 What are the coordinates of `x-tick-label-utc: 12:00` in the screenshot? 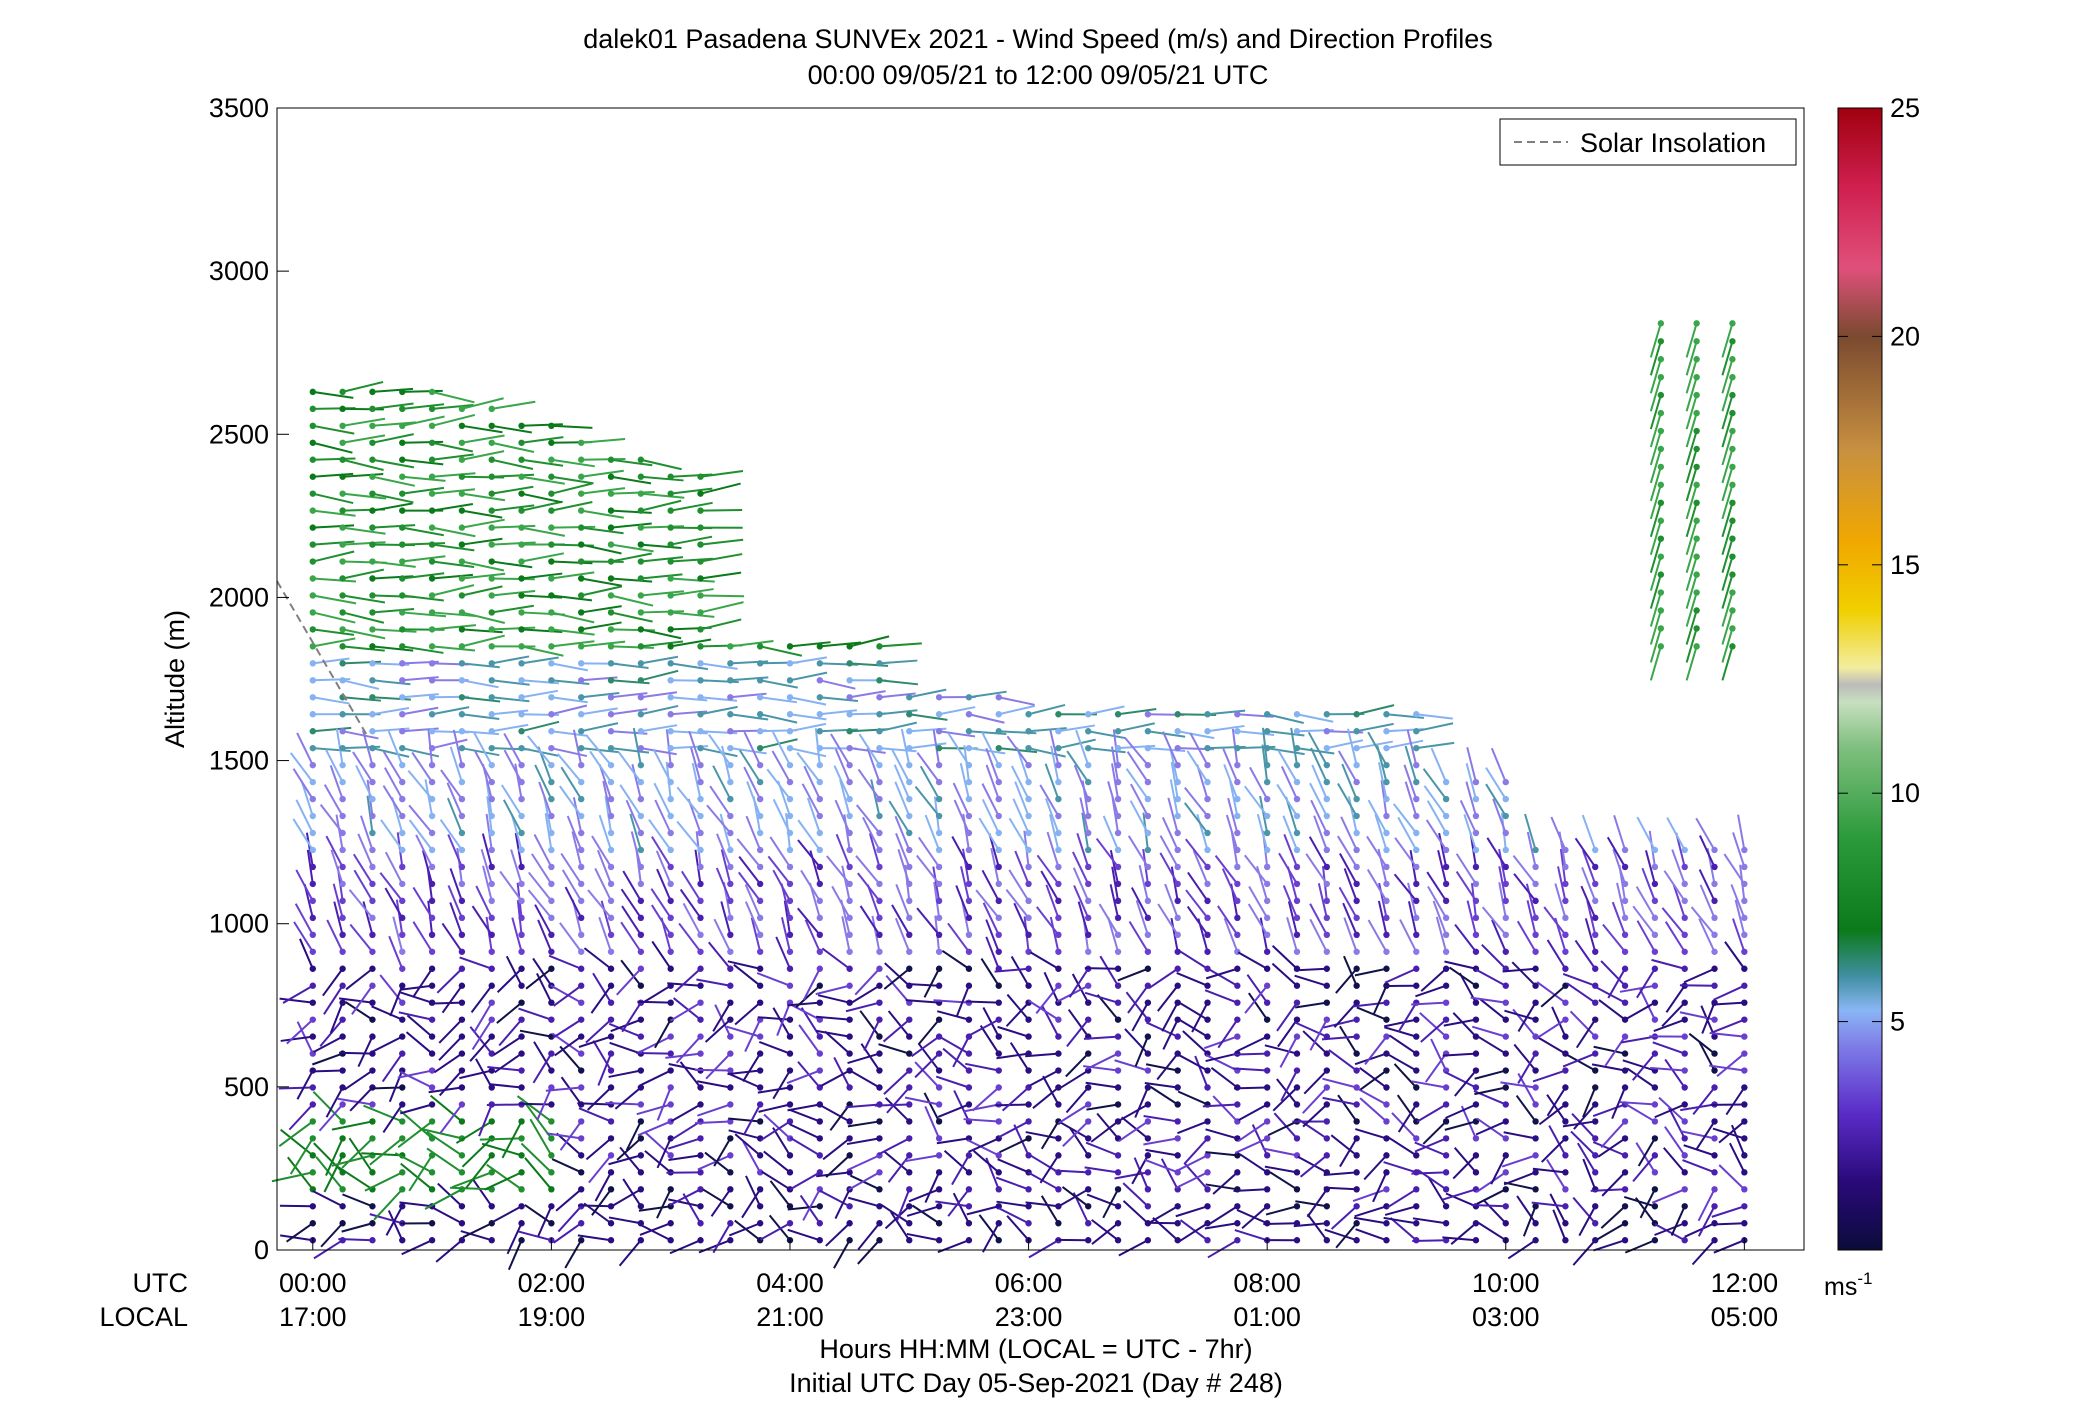 It's located at (1745, 1283).